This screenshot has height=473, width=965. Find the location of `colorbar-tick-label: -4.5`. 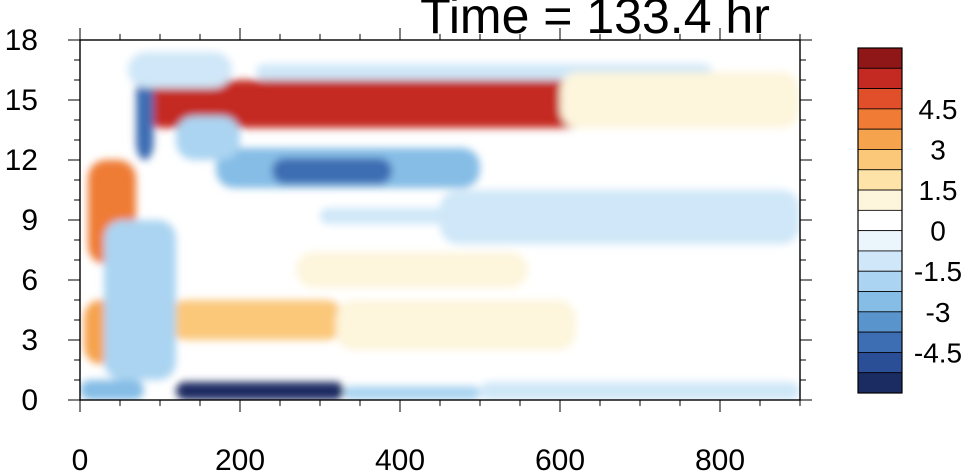

colorbar-tick-label: -4.5 is located at coordinates (938, 352).